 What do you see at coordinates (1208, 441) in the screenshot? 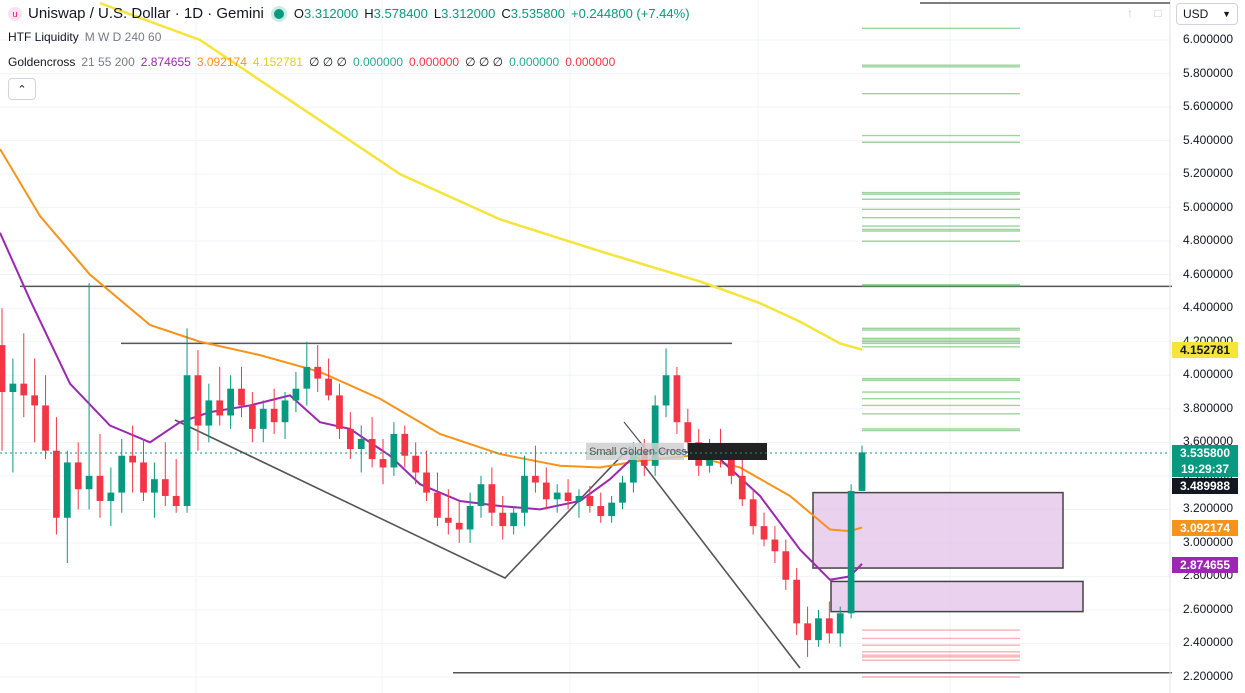
I see `axis-tick-label: 3.600000` at bounding box center [1208, 441].